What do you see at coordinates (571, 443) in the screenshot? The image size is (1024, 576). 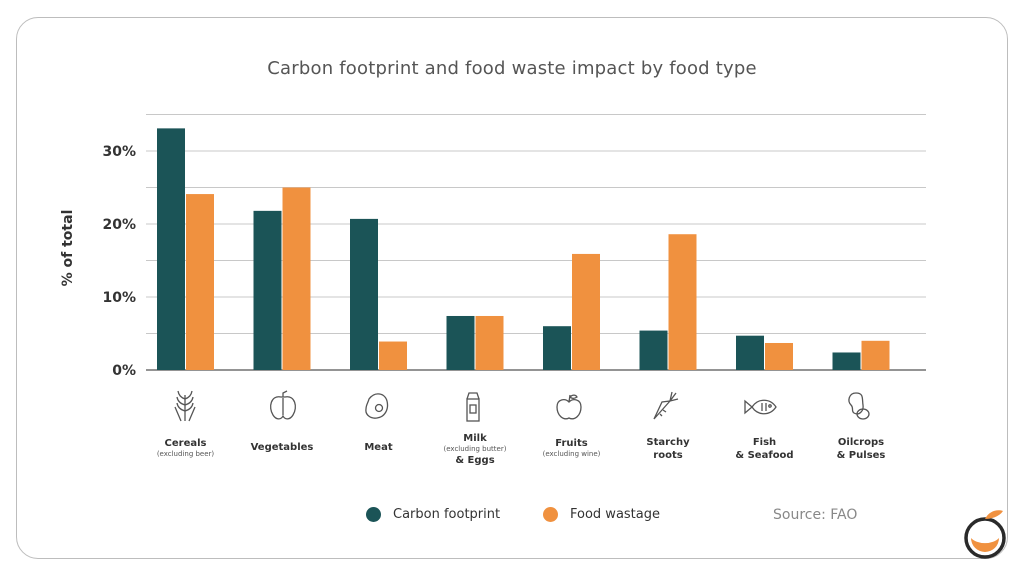 I see `category-label-main: Fruits` at bounding box center [571, 443].